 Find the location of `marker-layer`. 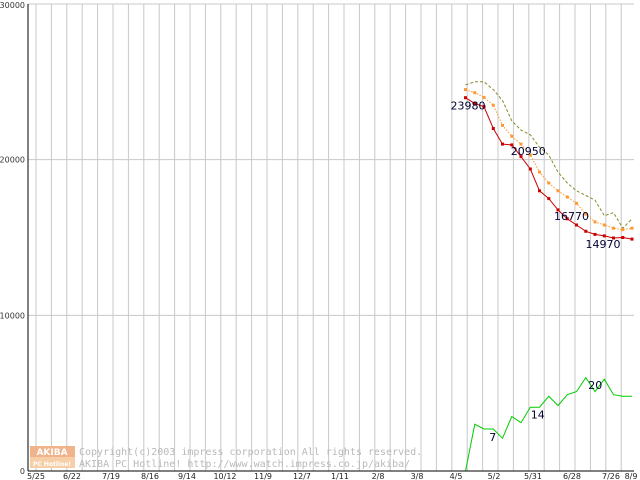

marker-layer is located at coordinates (549, 164).